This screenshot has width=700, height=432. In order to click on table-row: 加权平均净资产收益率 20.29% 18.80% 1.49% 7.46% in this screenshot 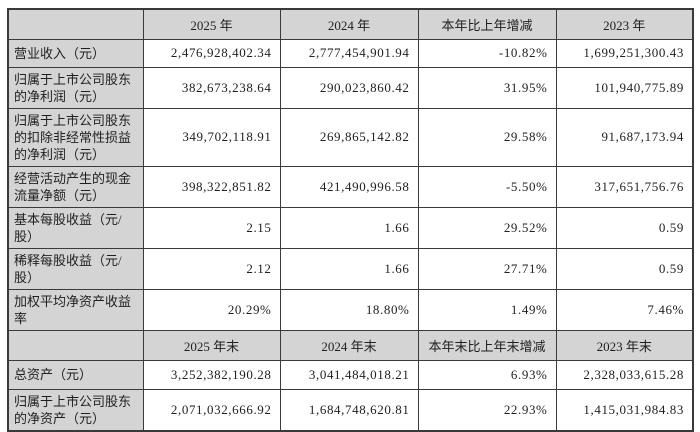, I will do `click(350, 309)`.